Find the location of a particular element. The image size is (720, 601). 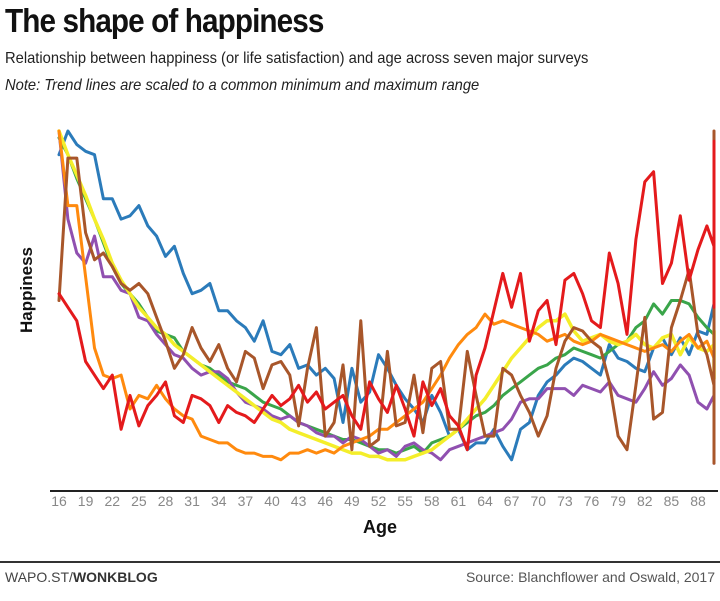

y-axis-label: Happiness is located at coordinates (26, 290).